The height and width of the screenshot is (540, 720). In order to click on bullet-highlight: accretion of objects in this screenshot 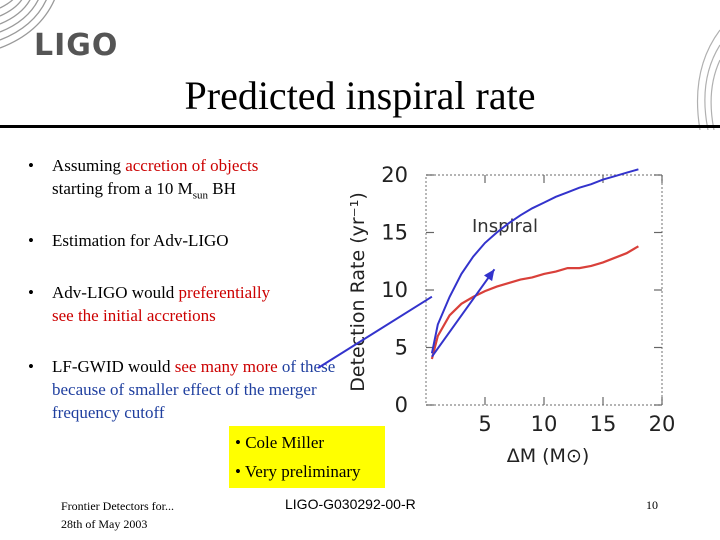, I will do `click(192, 165)`.